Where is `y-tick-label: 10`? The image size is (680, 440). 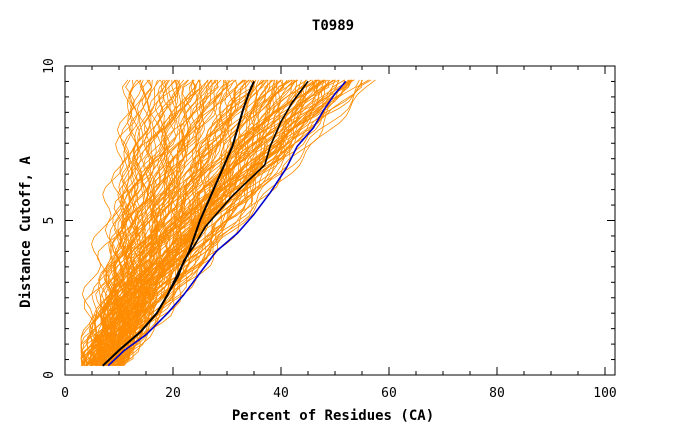 y-tick-label: 10 is located at coordinates (49, 66).